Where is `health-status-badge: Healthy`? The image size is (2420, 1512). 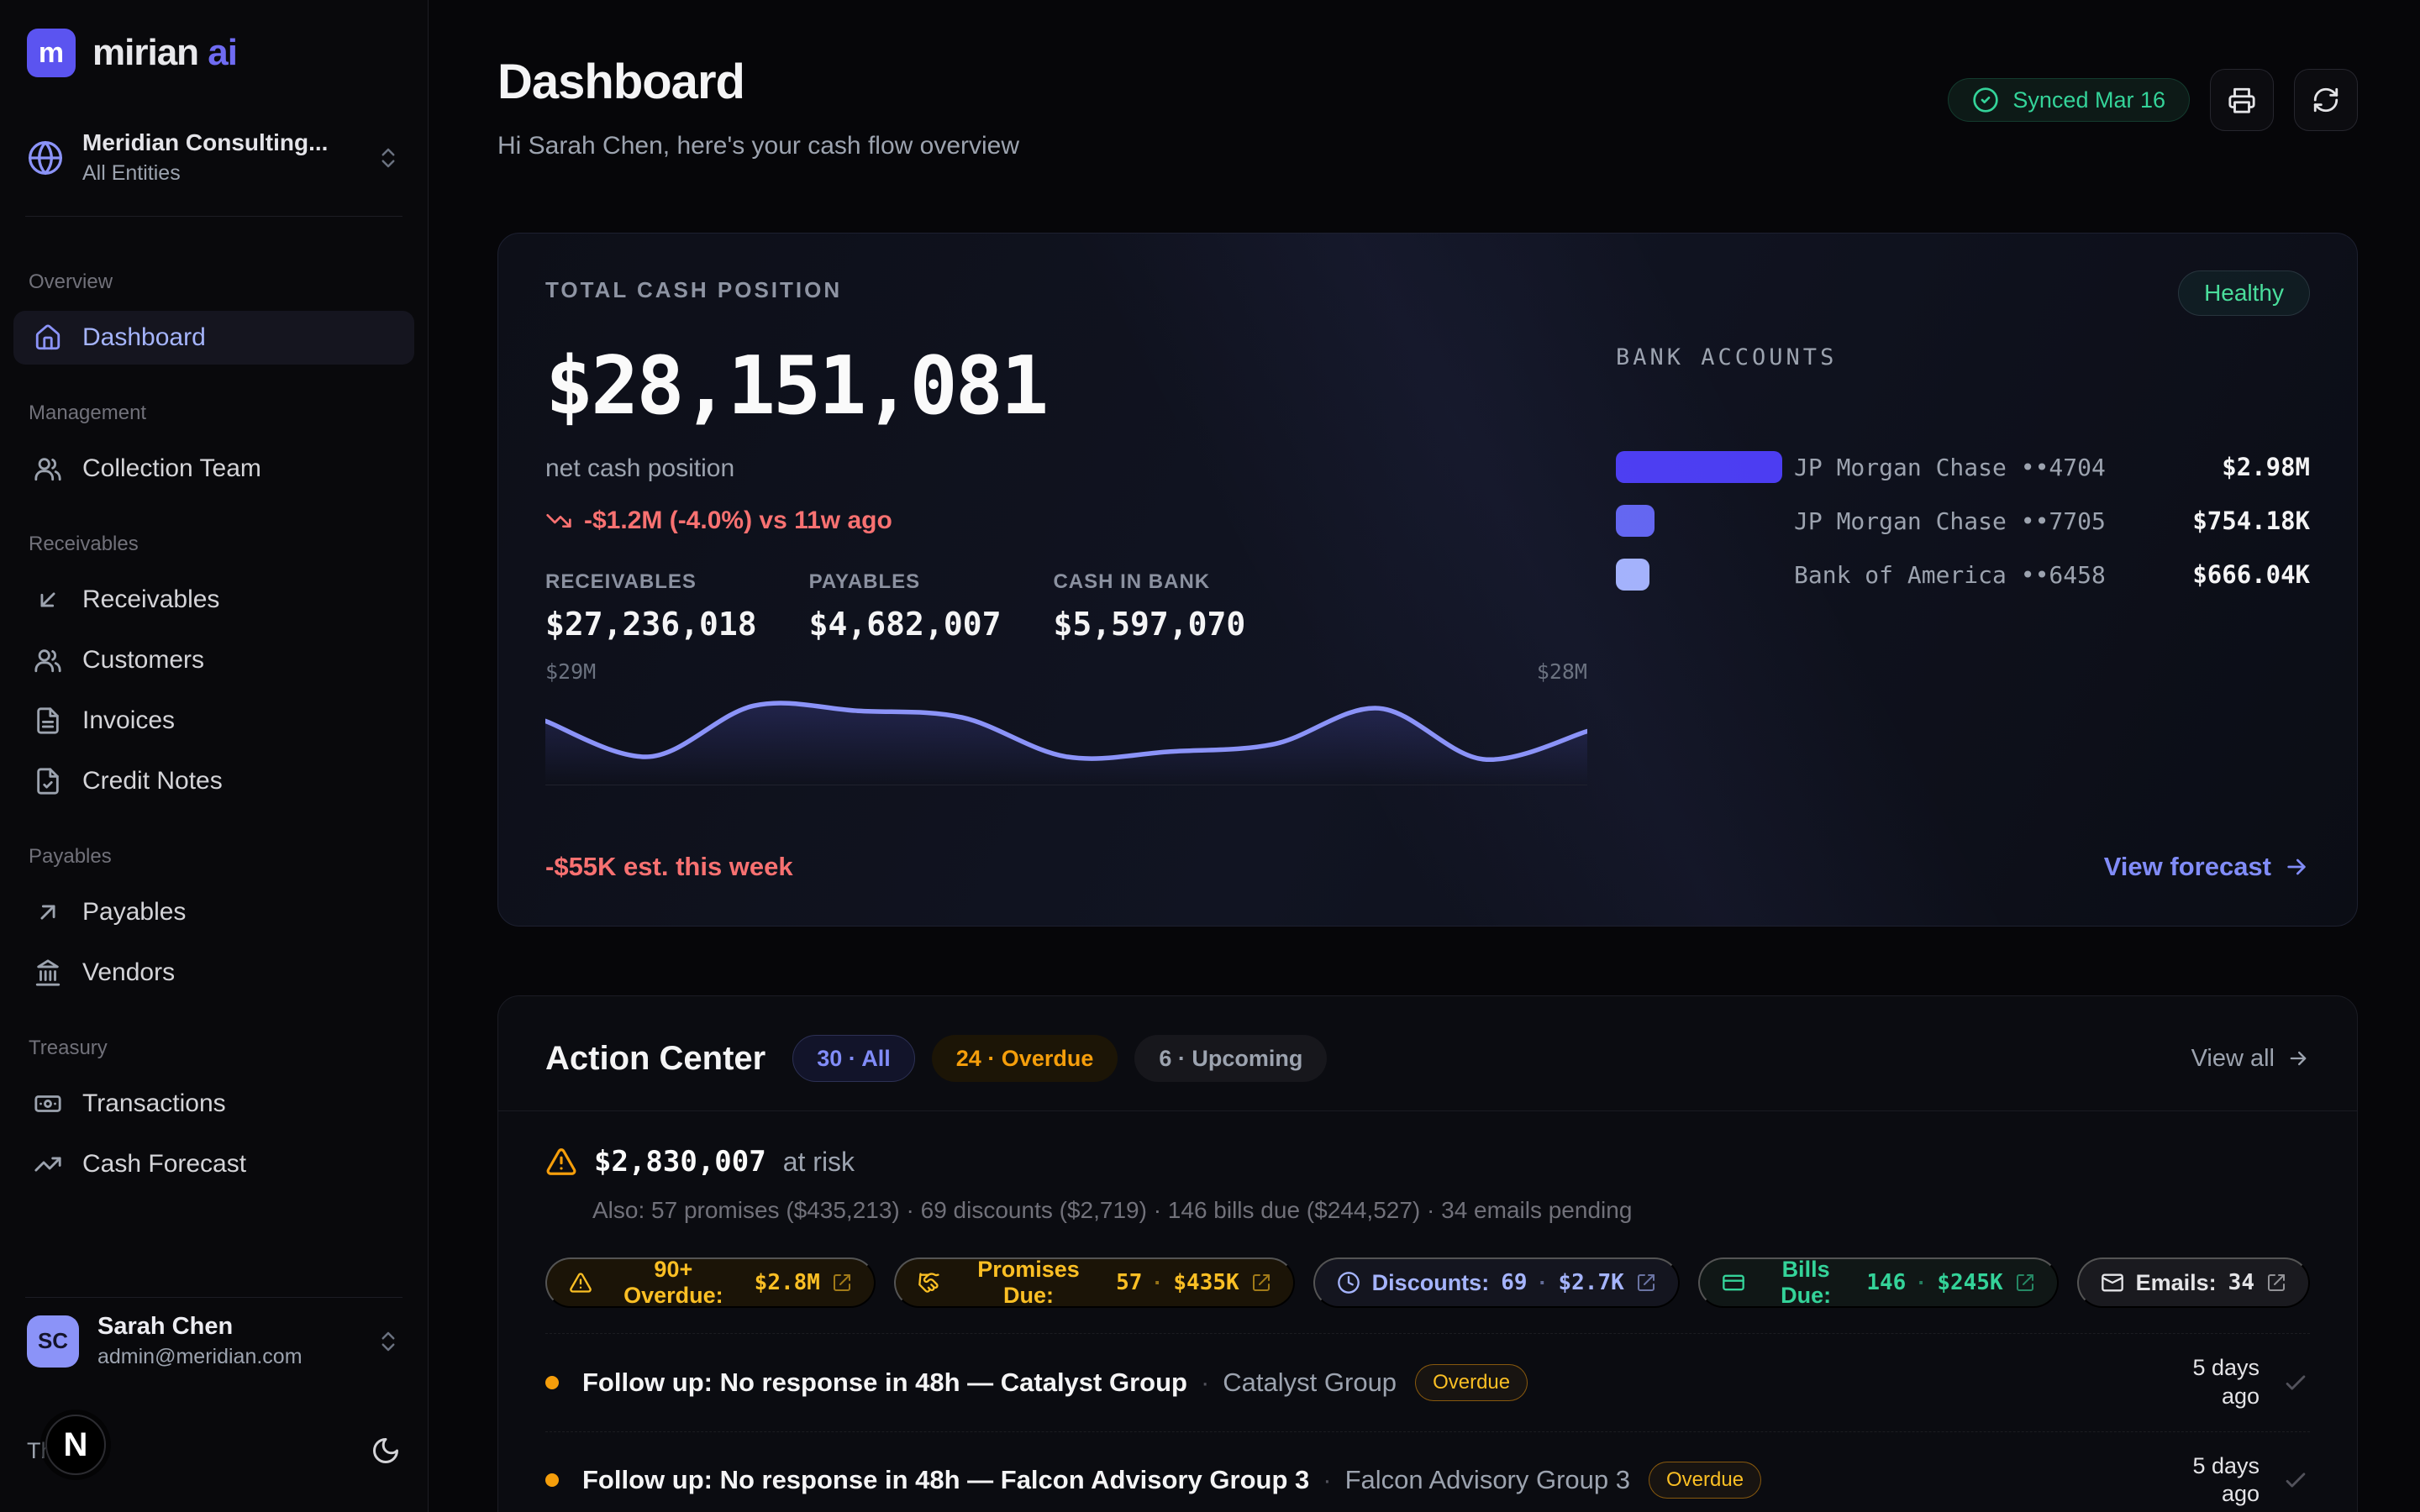 health-status-badge: Healthy is located at coordinates (2244, 293).